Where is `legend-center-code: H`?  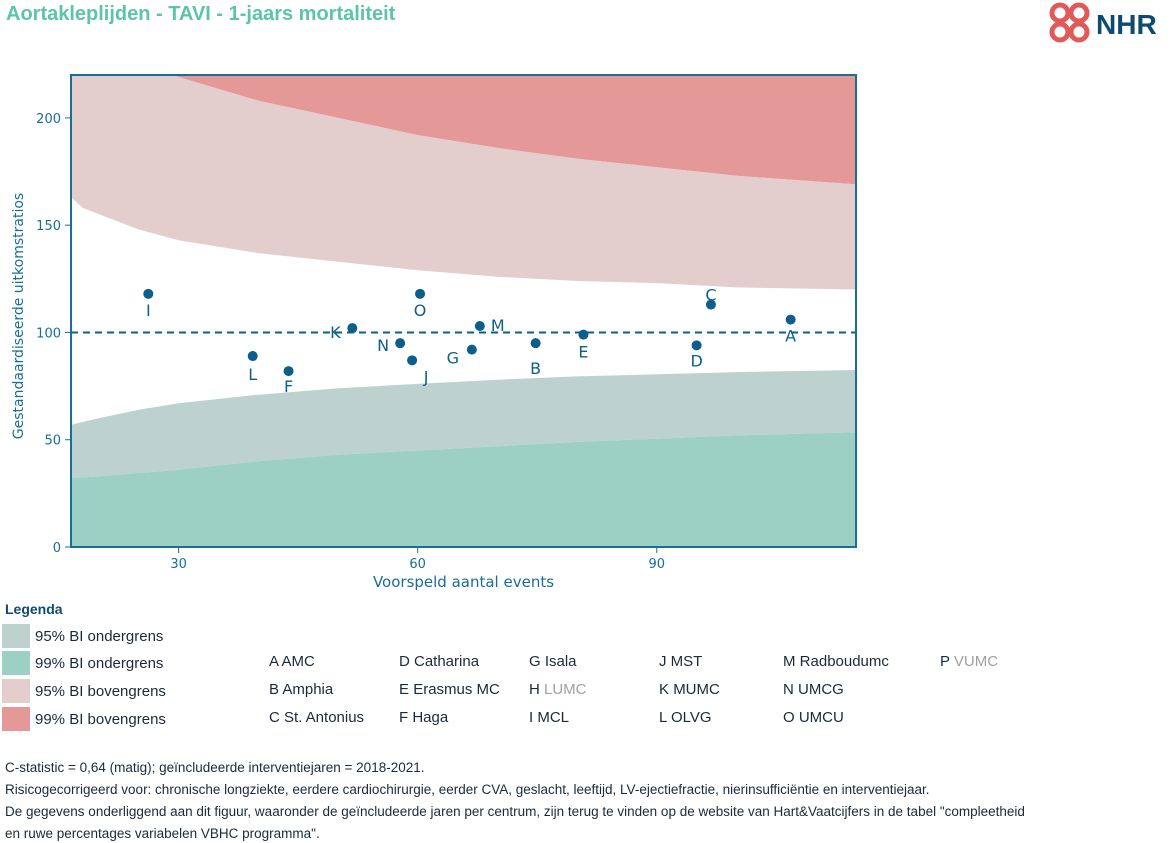
legend-center-code: H is located at coordinates (536, 689).